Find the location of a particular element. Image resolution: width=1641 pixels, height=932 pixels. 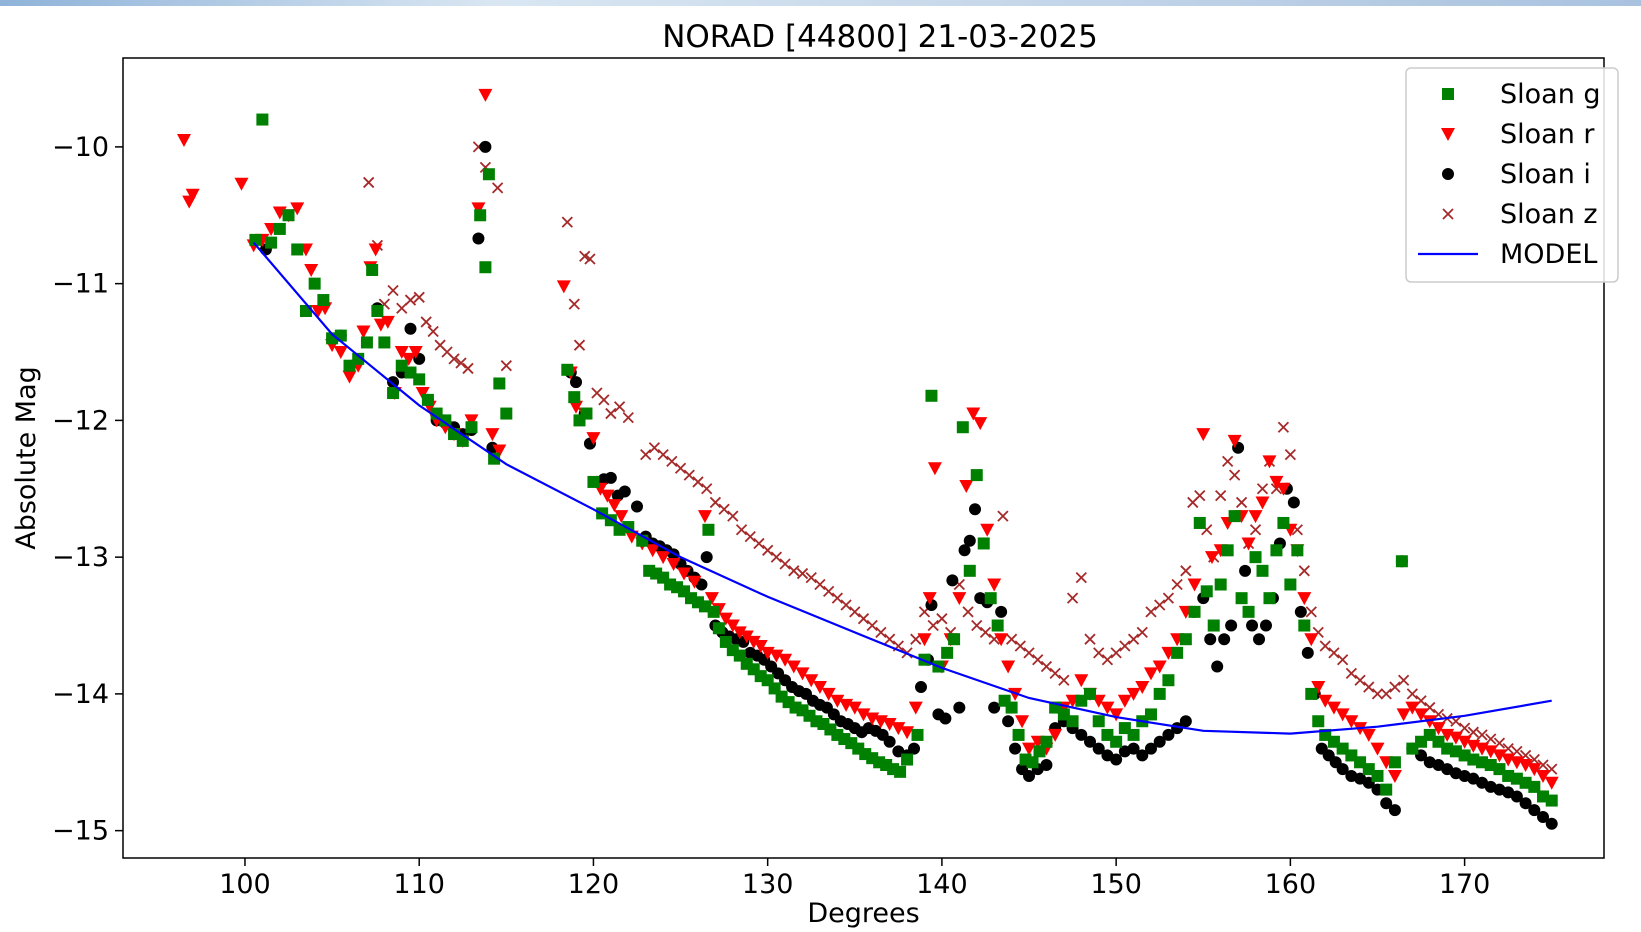

legend-label-sloan-i: Sloan i is located at coordinates (1545, 174).